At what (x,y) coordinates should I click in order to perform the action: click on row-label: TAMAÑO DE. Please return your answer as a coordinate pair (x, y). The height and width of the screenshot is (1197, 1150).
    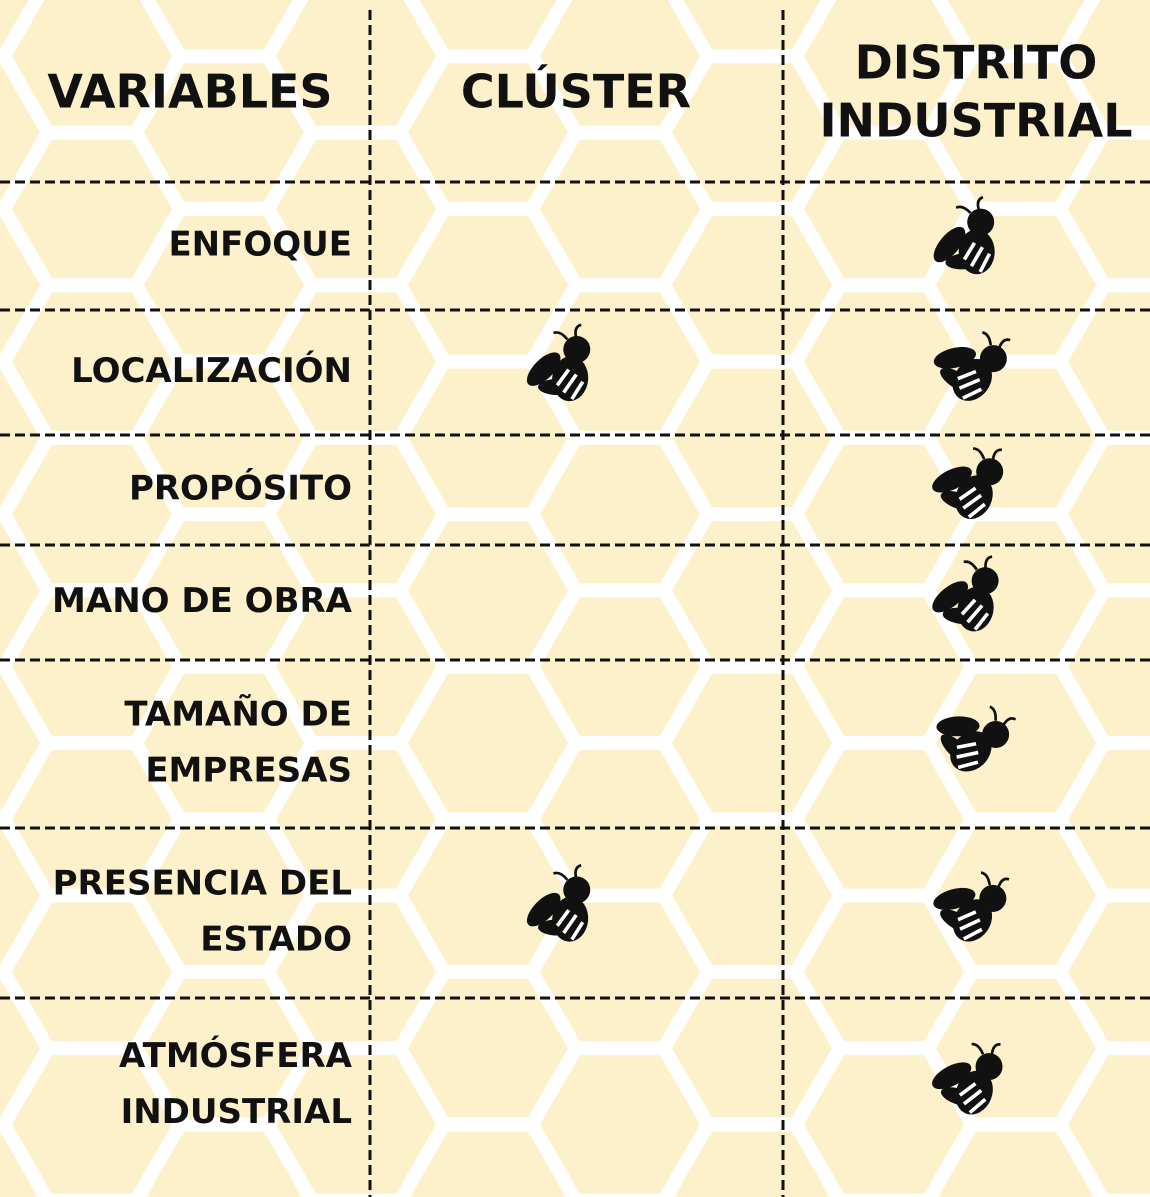
    Looking at the image, I should click on (238, 714).